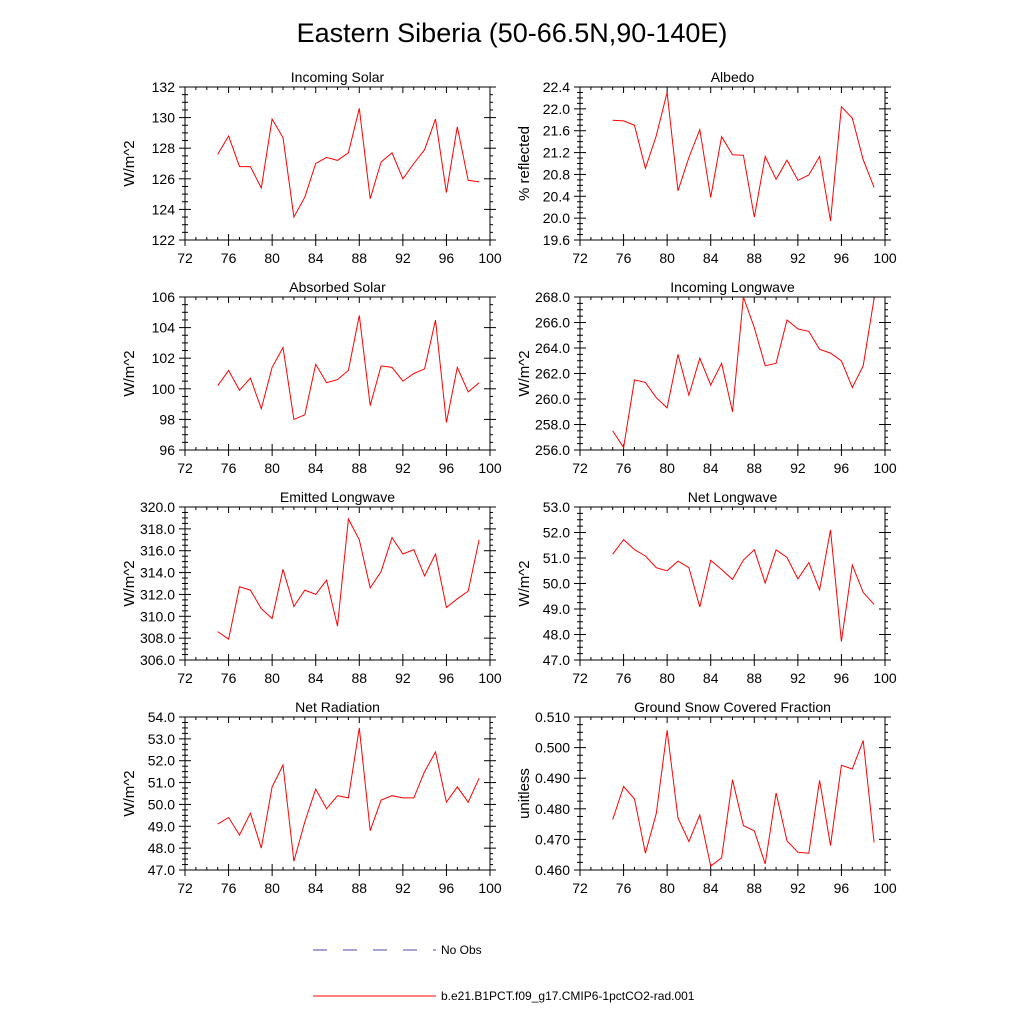 This screenshot has width=1024, height=1024. I want to click on y-tick-label: 21.6, so click(556, 131).